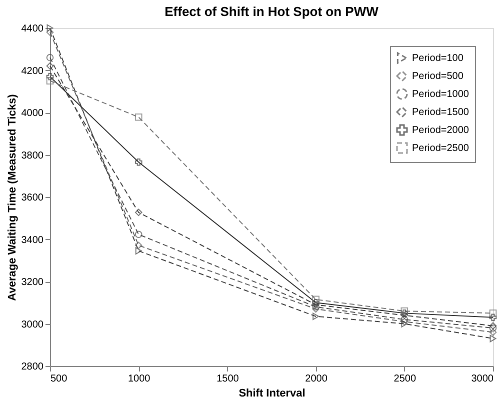 This screenshot has width=504, height=403. I want to click on y-tick-label: 3800, so click(32, 156).